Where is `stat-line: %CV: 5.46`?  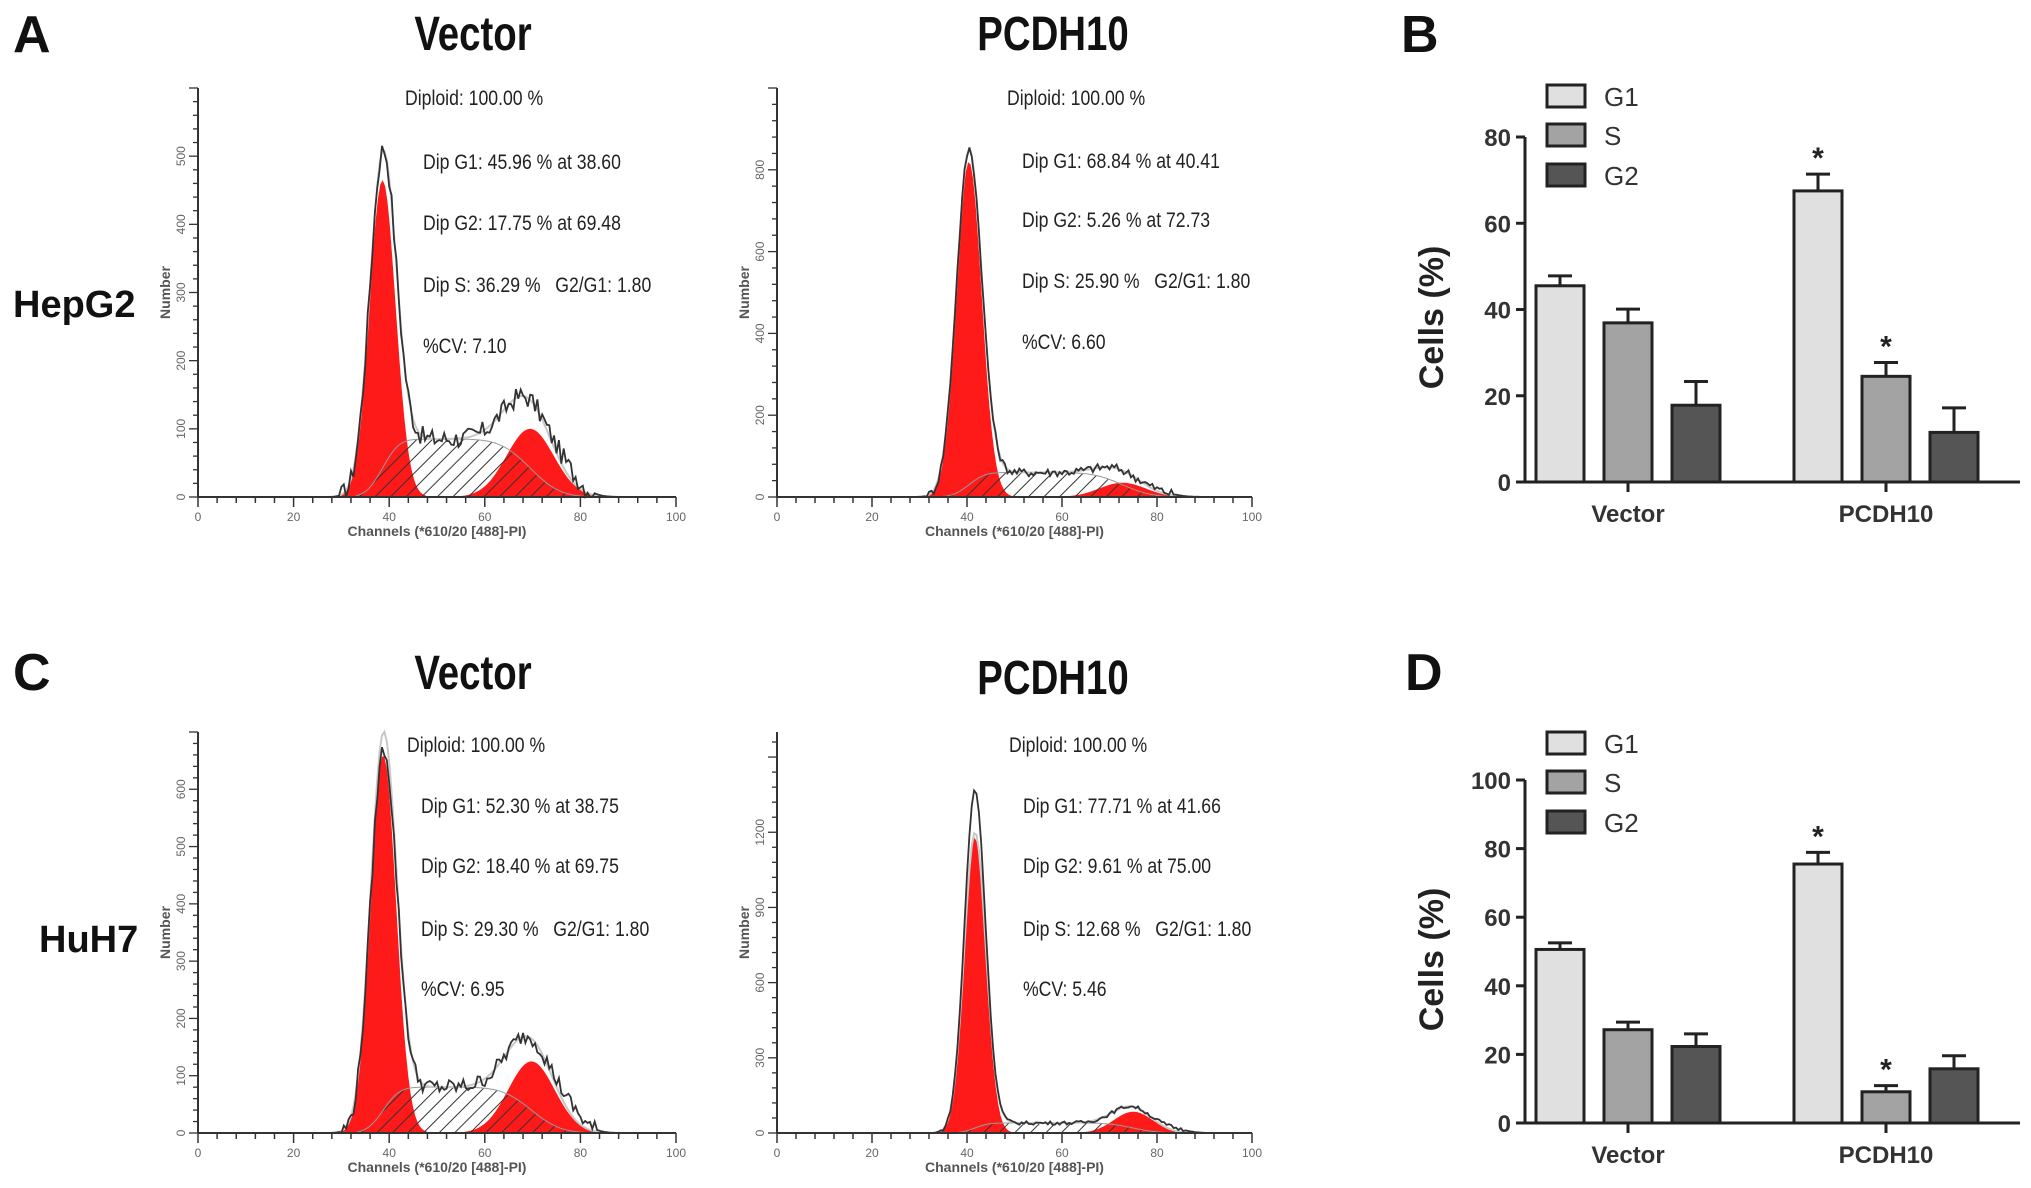 stat-line: %CV: 5.46 is located at coordinates (1065, 990).